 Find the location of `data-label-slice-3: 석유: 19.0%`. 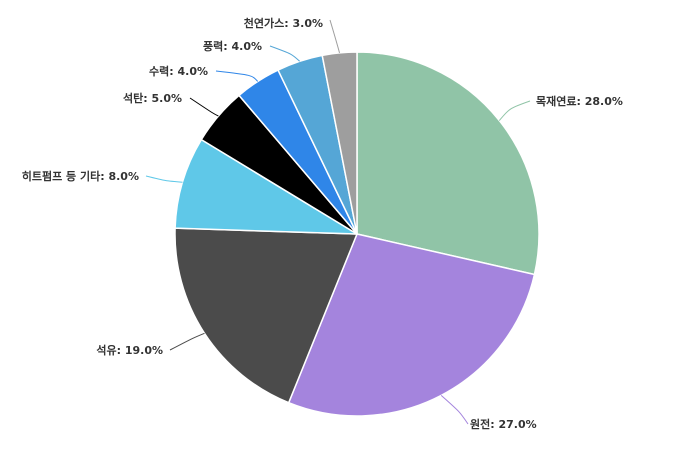

data-label-slice-3: 석유: 19.0% is located at coordinates (129, 350).